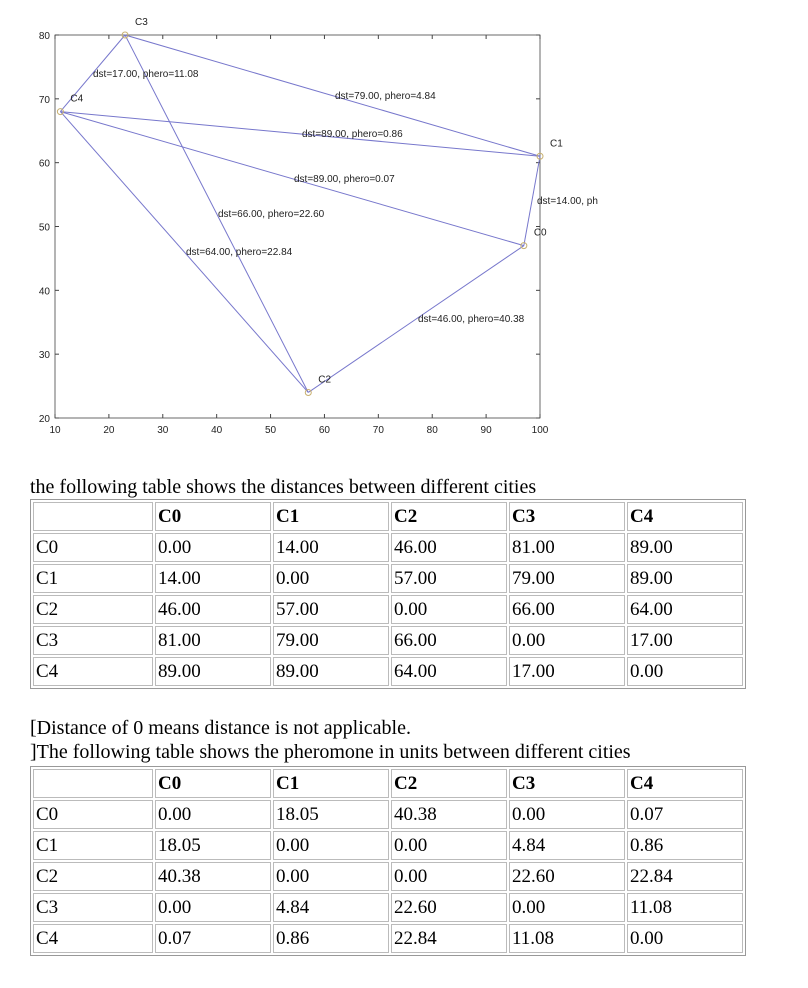  I want to click on table-row: C4 0.07 0.86 22.84 11.08 0.00, so click(388, 938).